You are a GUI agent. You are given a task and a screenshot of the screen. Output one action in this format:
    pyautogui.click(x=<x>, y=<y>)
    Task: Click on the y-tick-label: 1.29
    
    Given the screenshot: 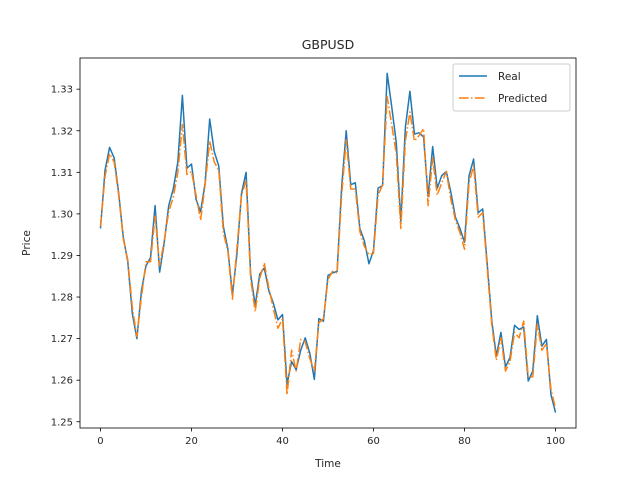 What is the action you would take?
    pyautogui.click(x=62, y=256)
    